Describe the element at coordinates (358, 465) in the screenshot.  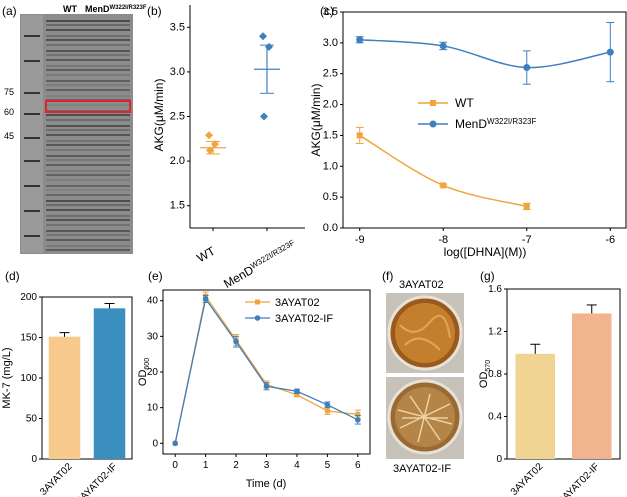
I see `chart-e-x-tick-label: 6` at that location.